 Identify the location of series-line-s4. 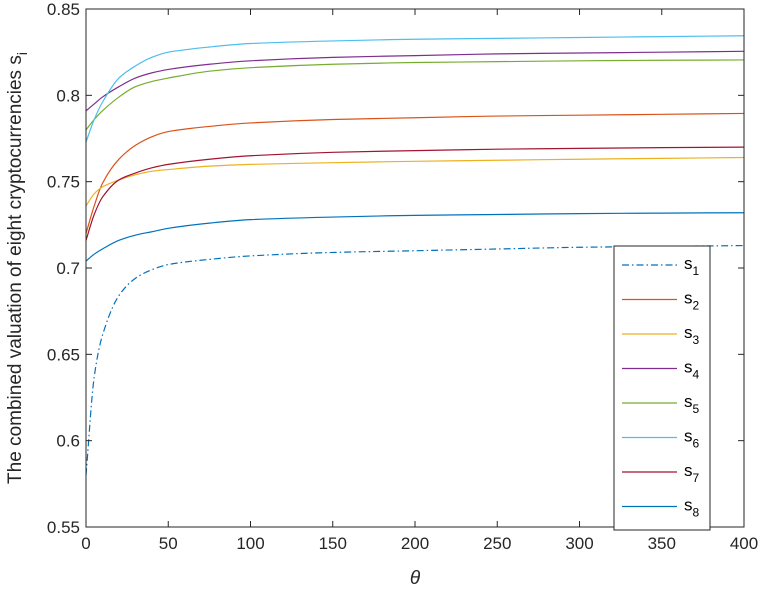
(415, 81).